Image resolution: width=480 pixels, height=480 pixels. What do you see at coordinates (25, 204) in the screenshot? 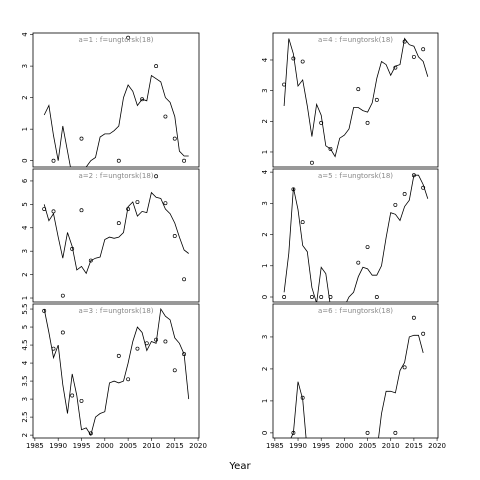
I see `y-tick-label: 5` at bounding box center [25, 204].